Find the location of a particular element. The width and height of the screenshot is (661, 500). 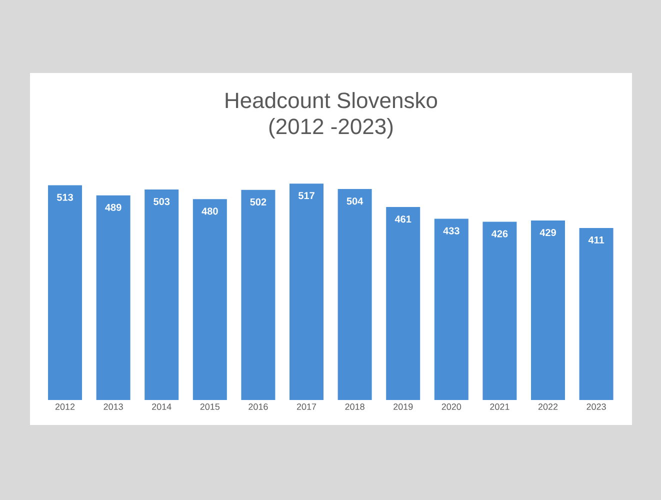

x-tick-label: 2020 is located at coordinates (452, 407).